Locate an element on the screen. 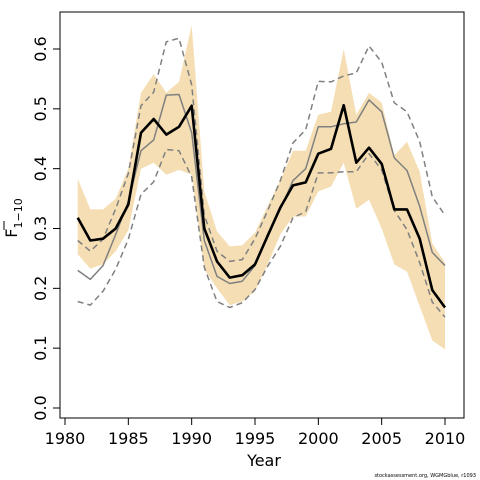  credit-note: stockassessment.org, WGMGblue, r1093 is located at coordinates (425, 476).